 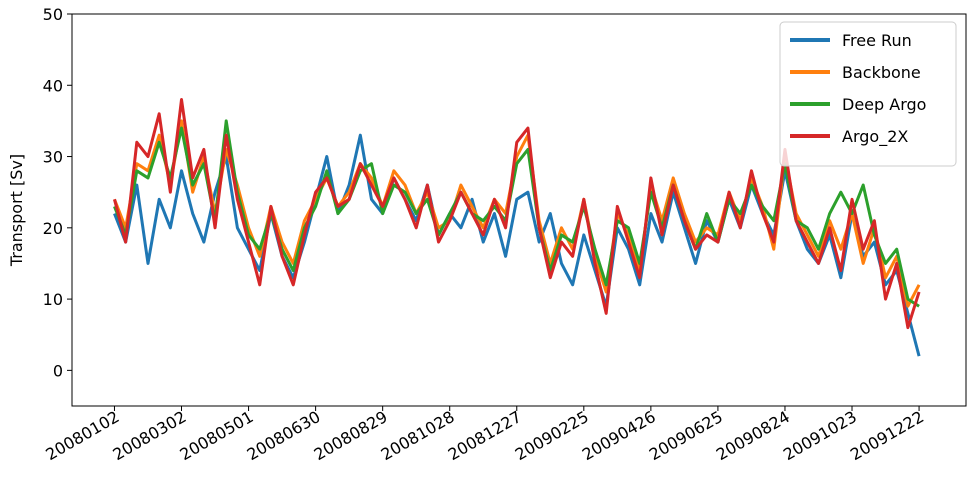 I want to click on legend-label: Deep Argo, so click(x=884, y=104).